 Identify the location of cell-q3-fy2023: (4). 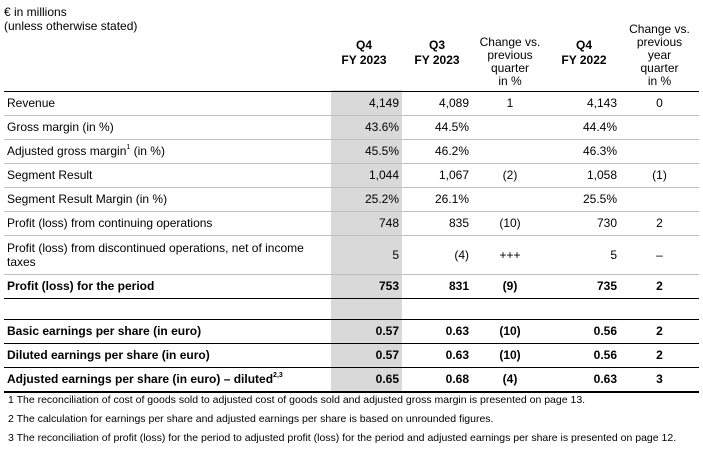
(437, 255).